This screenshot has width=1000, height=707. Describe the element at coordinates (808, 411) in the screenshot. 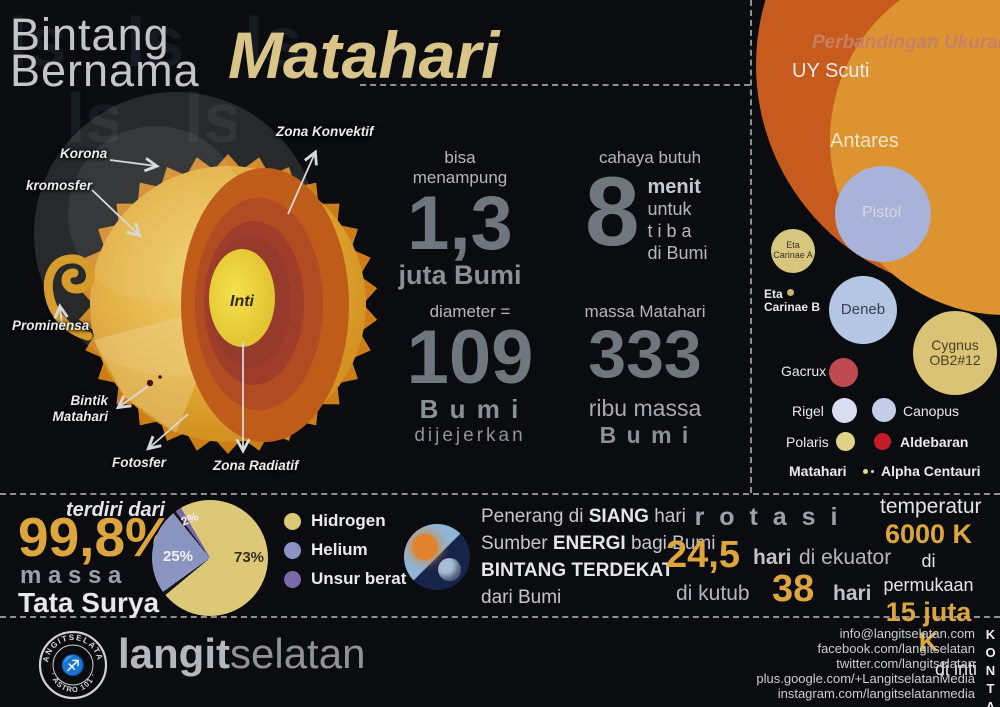

I see `label-rigel: Rigel` at that location.